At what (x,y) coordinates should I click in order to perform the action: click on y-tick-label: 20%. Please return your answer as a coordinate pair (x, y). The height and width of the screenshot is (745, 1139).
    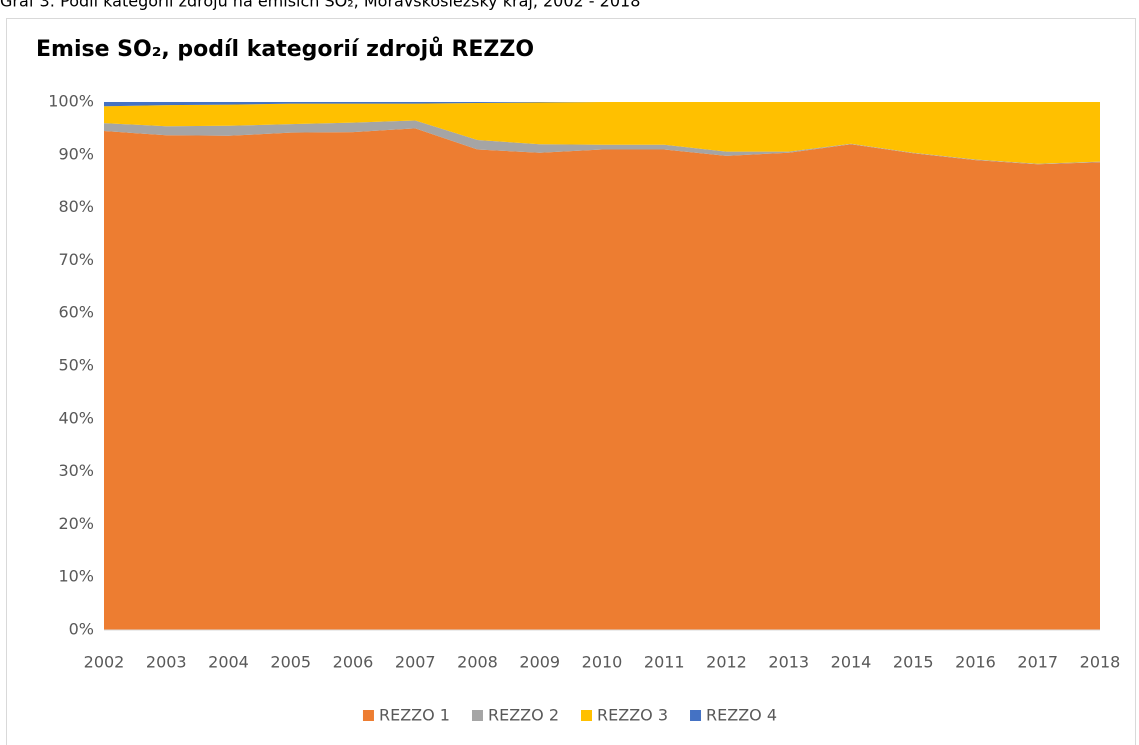
    Looking at the image, I should click on (76, 523).